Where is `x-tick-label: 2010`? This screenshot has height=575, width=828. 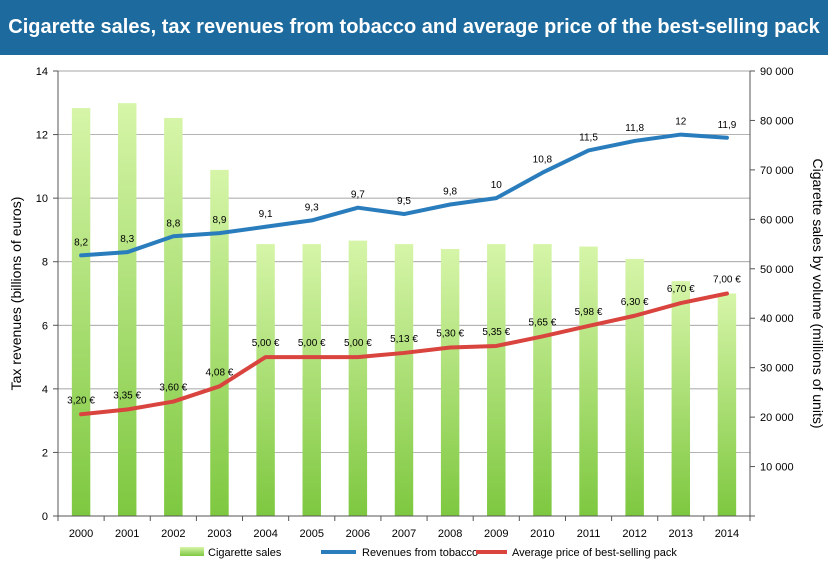
x-tick-label: 2010 is located at coordinates (542, 534).